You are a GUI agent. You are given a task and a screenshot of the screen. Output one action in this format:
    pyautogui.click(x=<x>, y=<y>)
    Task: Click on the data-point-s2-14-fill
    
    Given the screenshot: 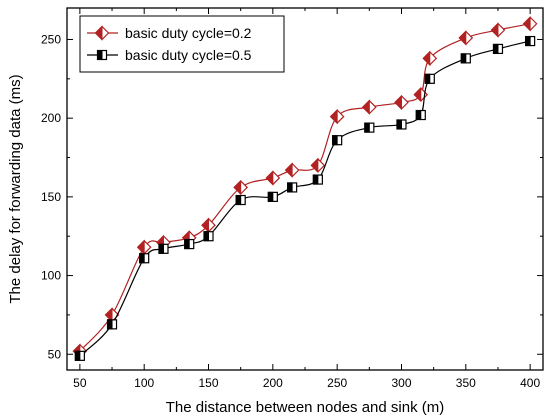 What is the action you would take?
    pyautogui.click(x=418, y=115)
    